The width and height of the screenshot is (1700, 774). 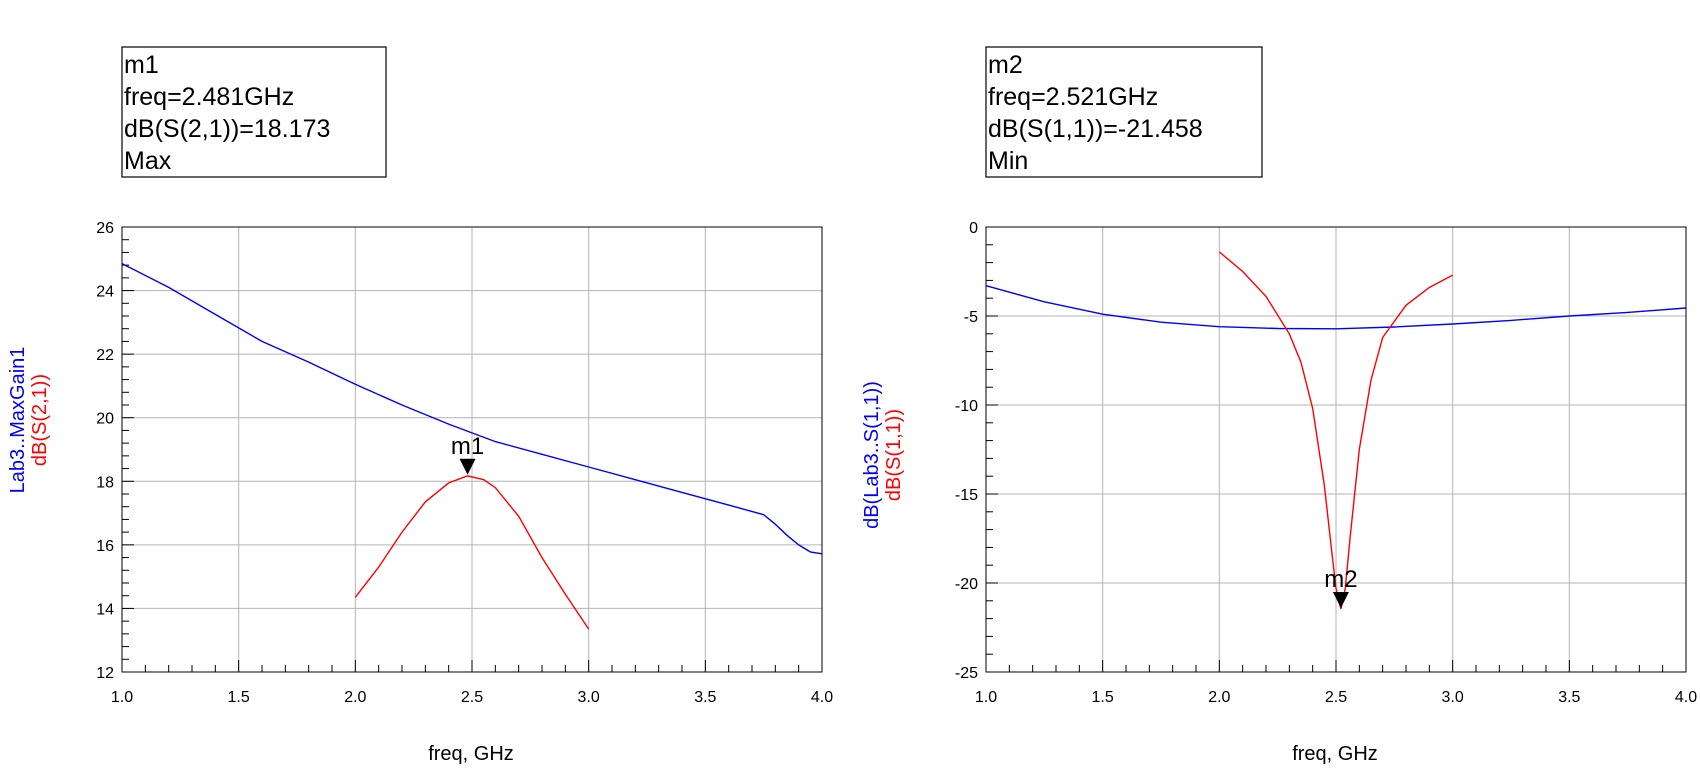 What do you see at coordinates (1340, 579) in the screenshot?
I see `marker-m2-label: m2` at bounding box center [1340, 579].